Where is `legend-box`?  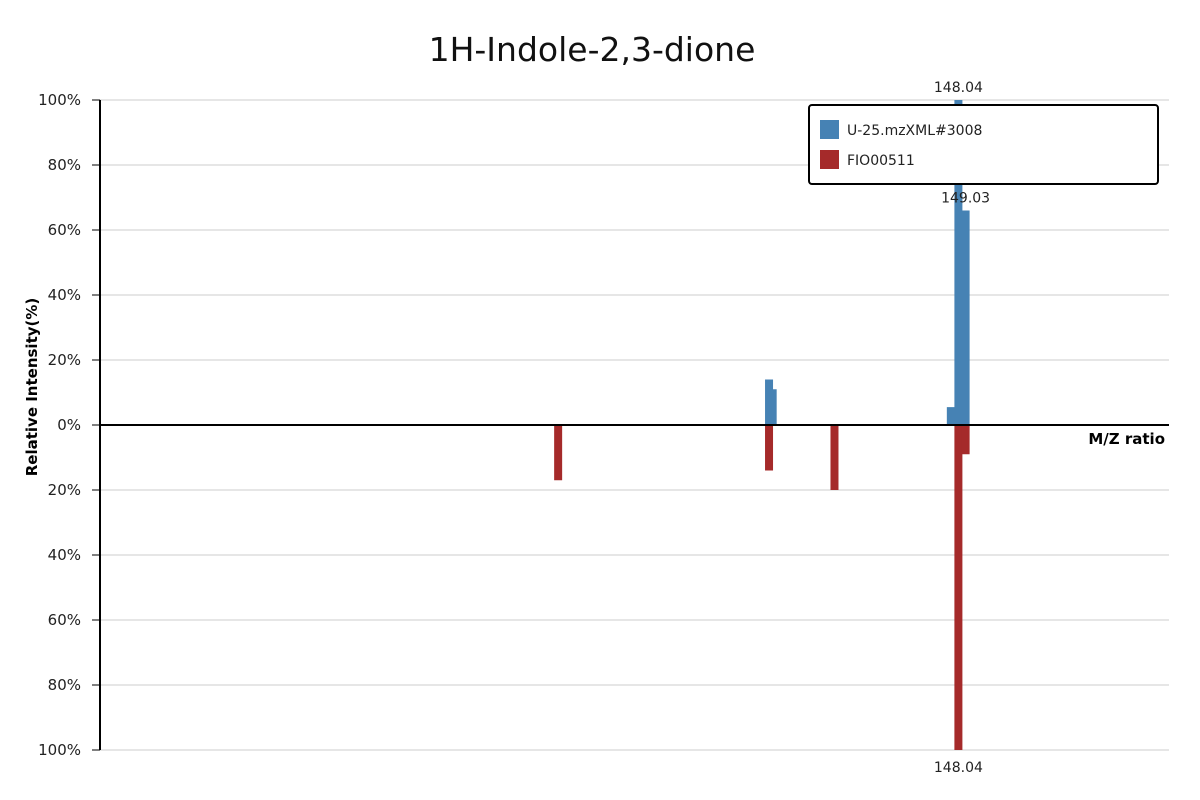
legend-box is located at coordinates (983, 144).